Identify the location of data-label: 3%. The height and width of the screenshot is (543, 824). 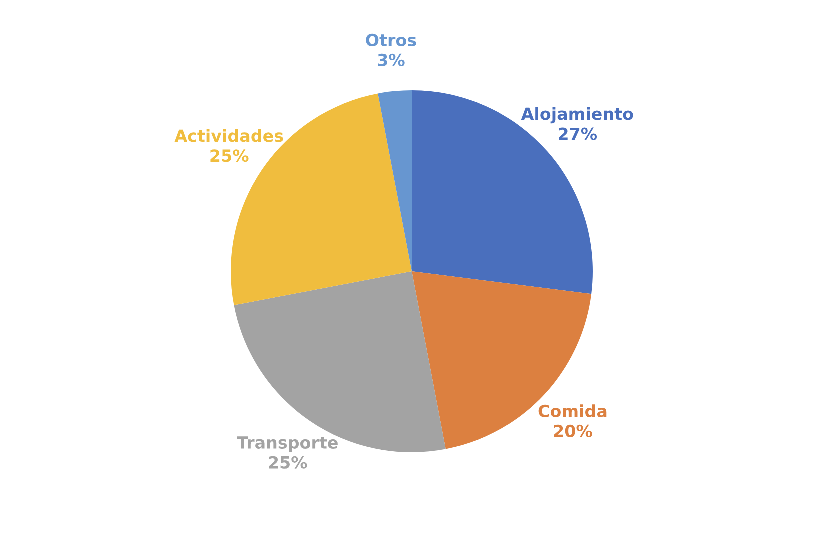
(391, 60).